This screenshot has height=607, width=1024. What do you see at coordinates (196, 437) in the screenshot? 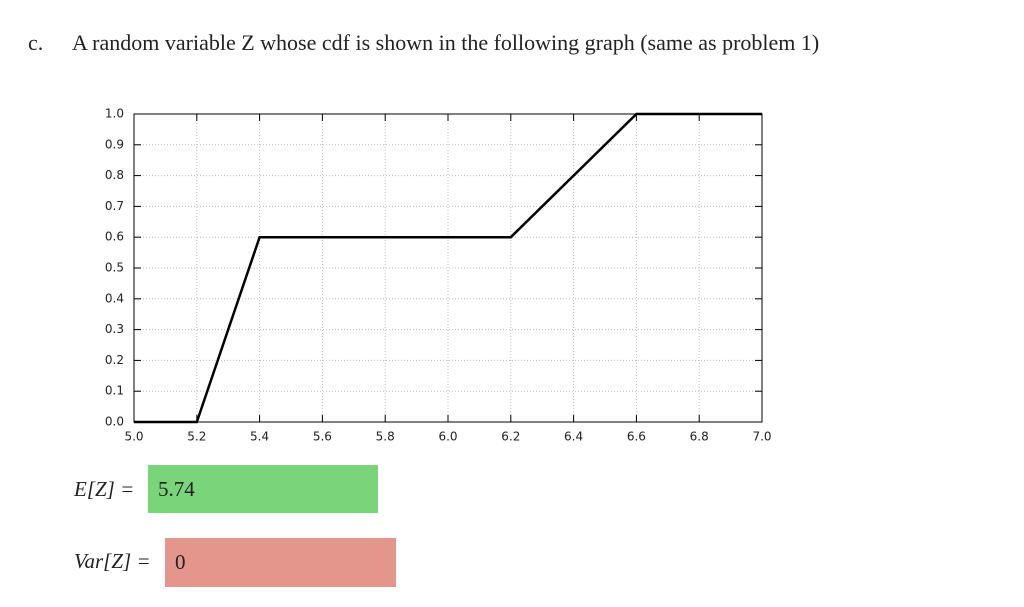
I see `x-tick-label: 5.2` at bounding box center [196, 437].